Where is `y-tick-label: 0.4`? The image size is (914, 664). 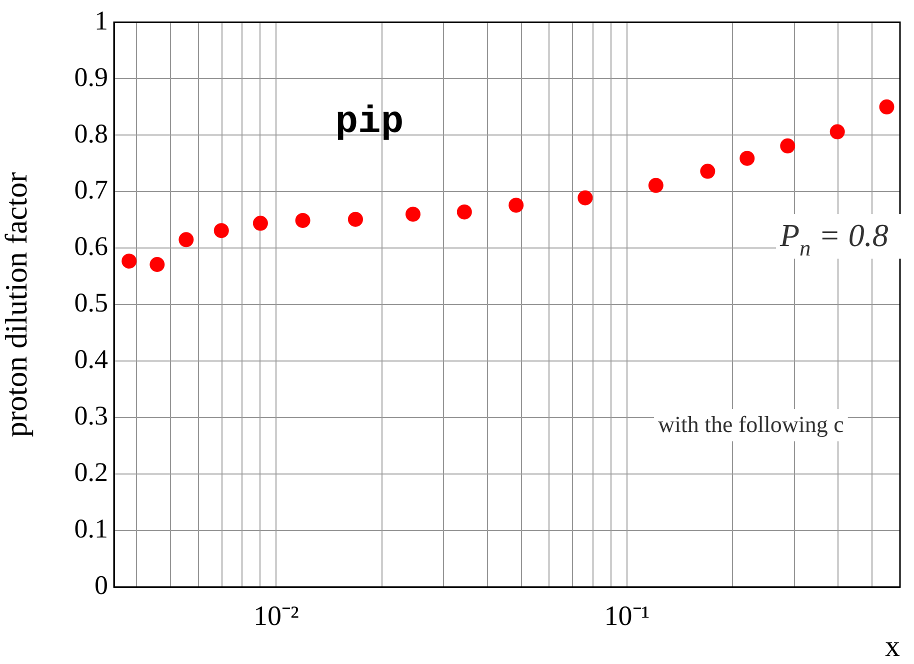
y-tick-label: 0.4 is located at coordinates (91, 359).